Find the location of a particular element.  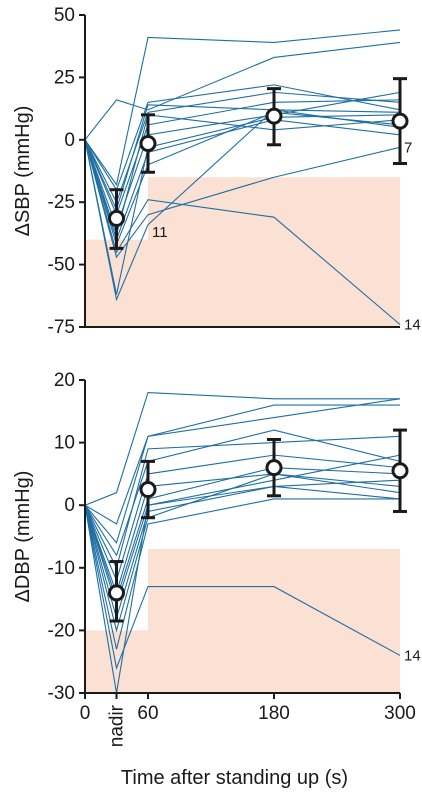

y-tick-label: 10 is located at coordinates (64, 443).